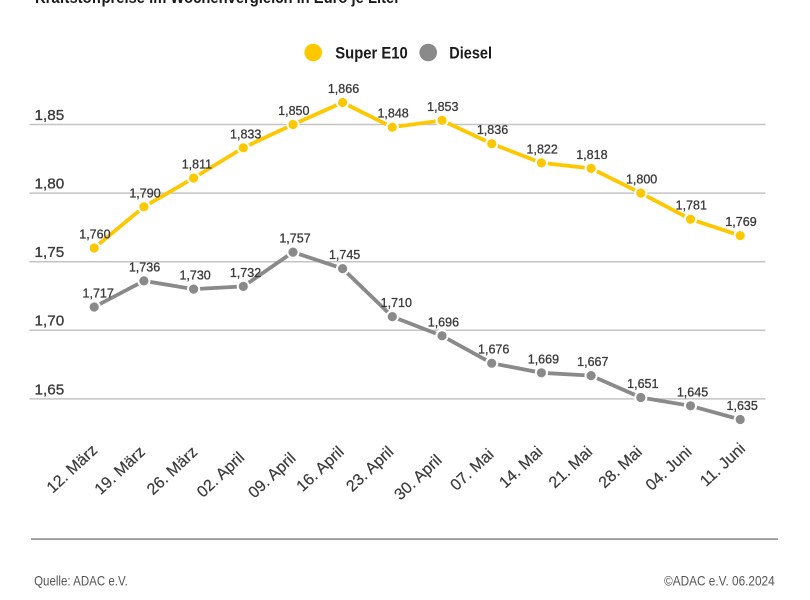 Image resolution: width=810 pixels, height=600 pixels. I want to click on svg-text: 1,833, so click(245, 134).